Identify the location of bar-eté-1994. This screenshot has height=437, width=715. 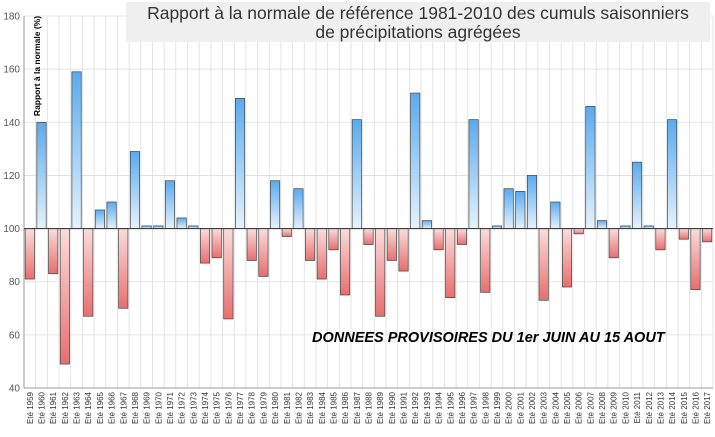
(438, 239).